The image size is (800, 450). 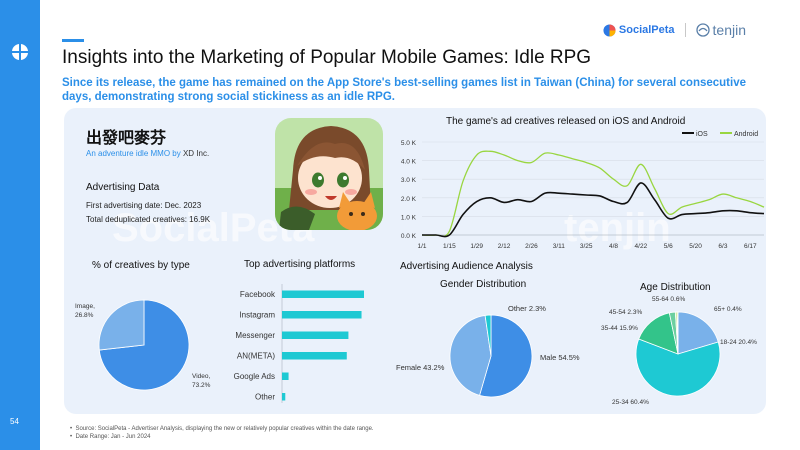 I want to click on legend-label-android: Android, so click(x=746, y=134).